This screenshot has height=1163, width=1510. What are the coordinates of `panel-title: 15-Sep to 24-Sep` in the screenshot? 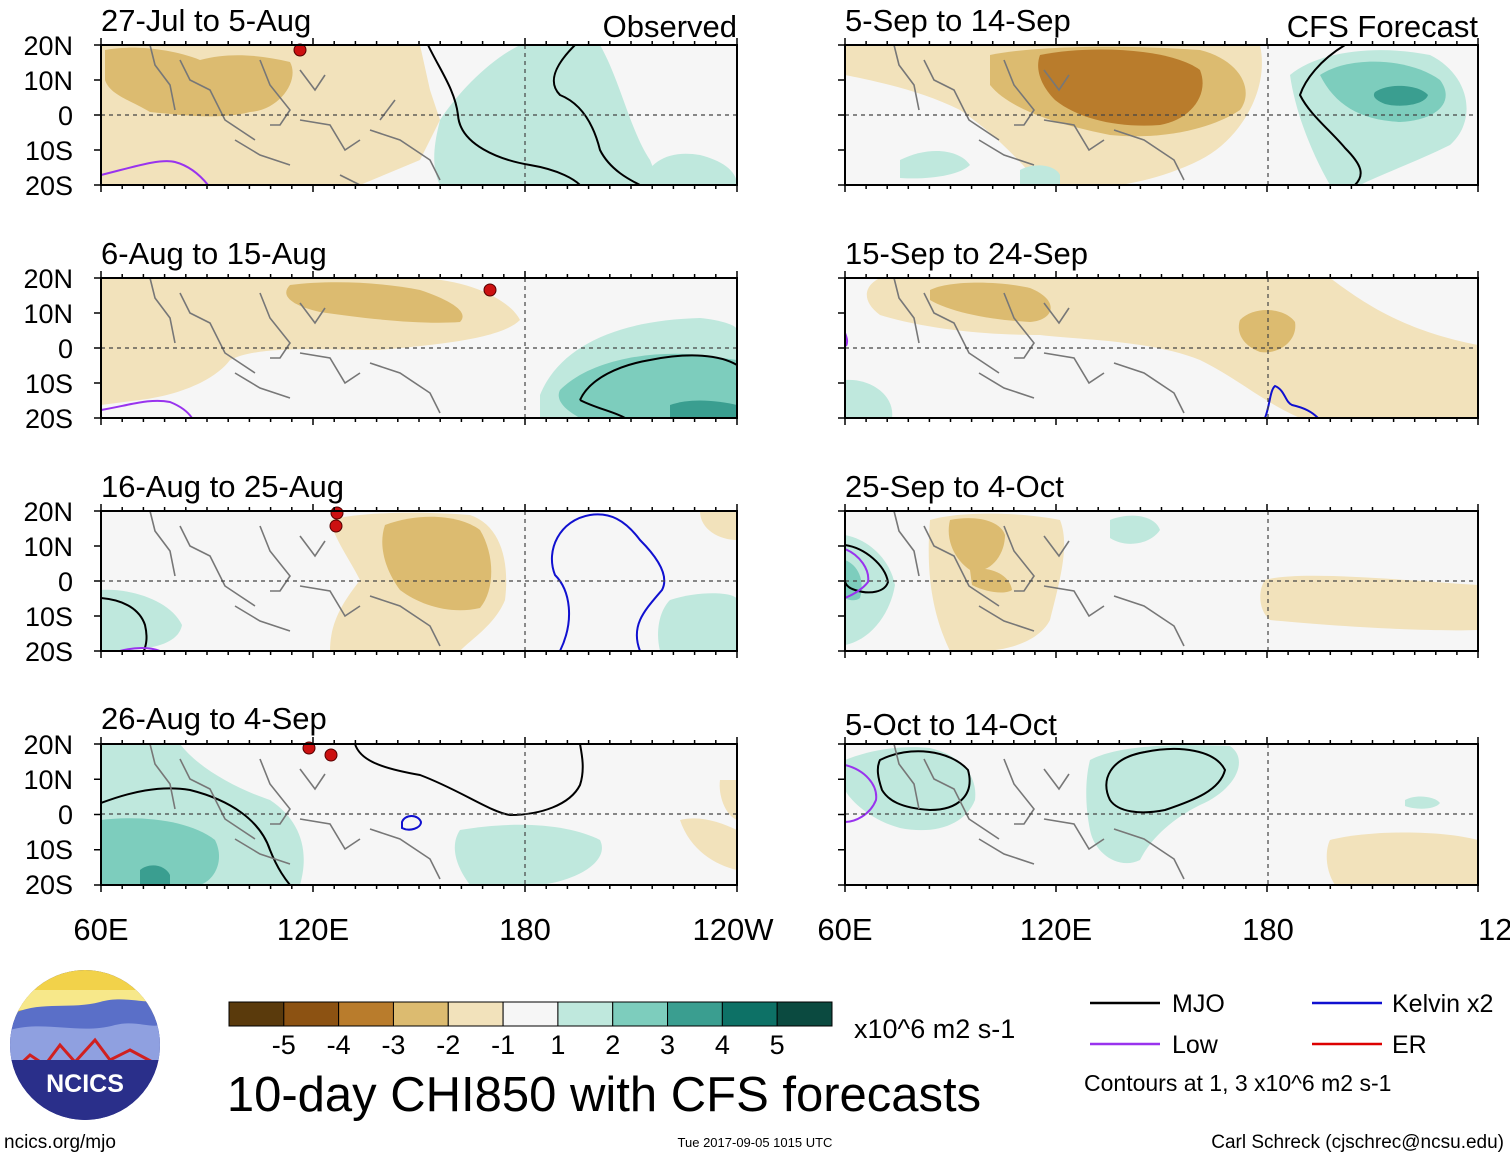 It's located at (966, 253).